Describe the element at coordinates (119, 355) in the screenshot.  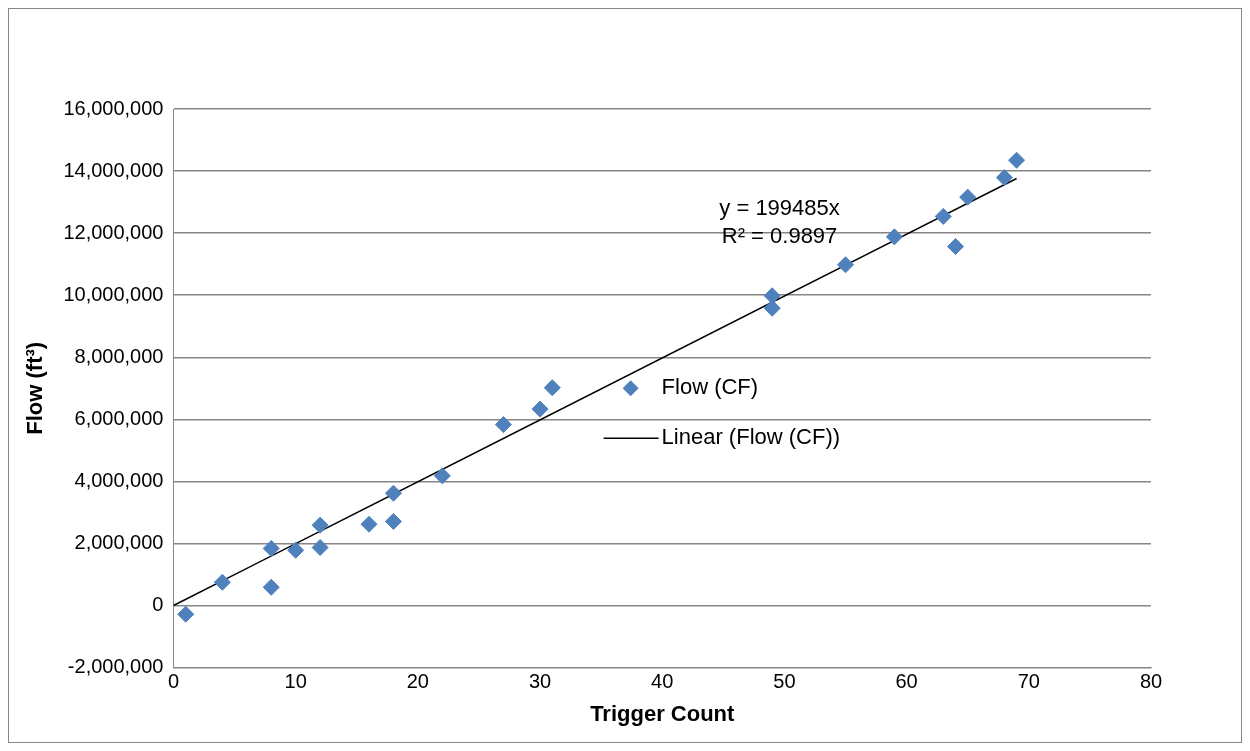
I see `y-tick-label: 8,000,000` at that location.